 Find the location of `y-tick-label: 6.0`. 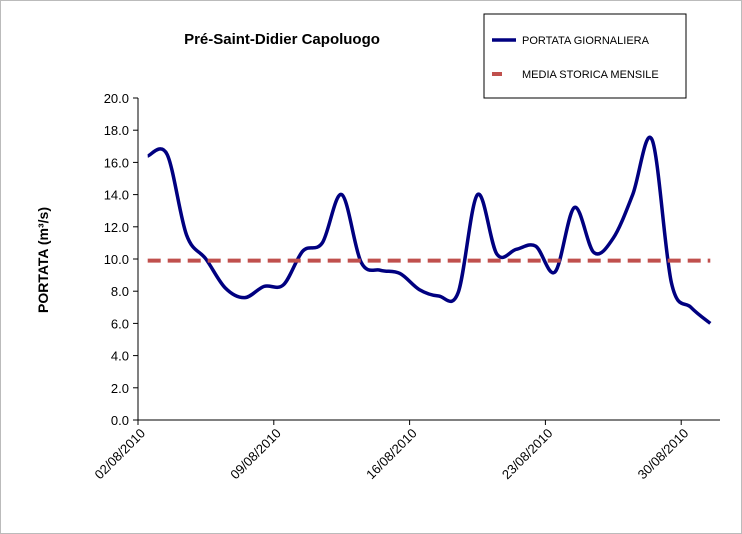

y-tick-label: 6.0 is located at coordinates (120, 323).